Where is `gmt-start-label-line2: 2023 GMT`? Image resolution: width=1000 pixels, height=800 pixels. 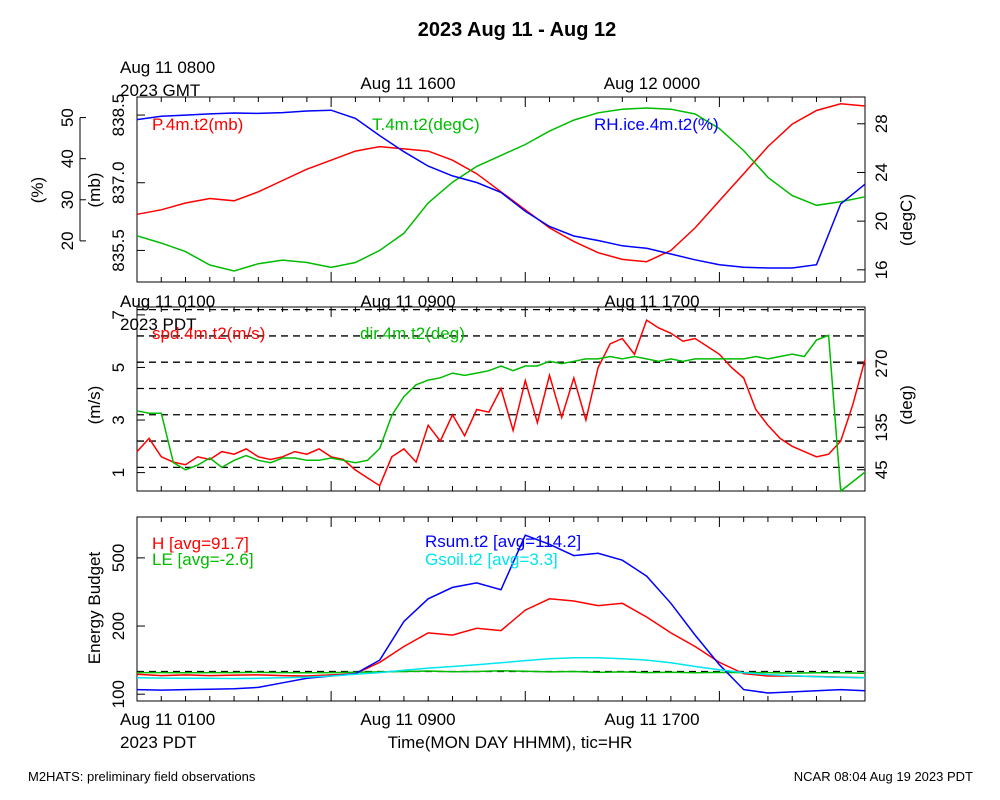 gmt-start-label-line2: 2023 GMT is located at coordinates (160, 90).